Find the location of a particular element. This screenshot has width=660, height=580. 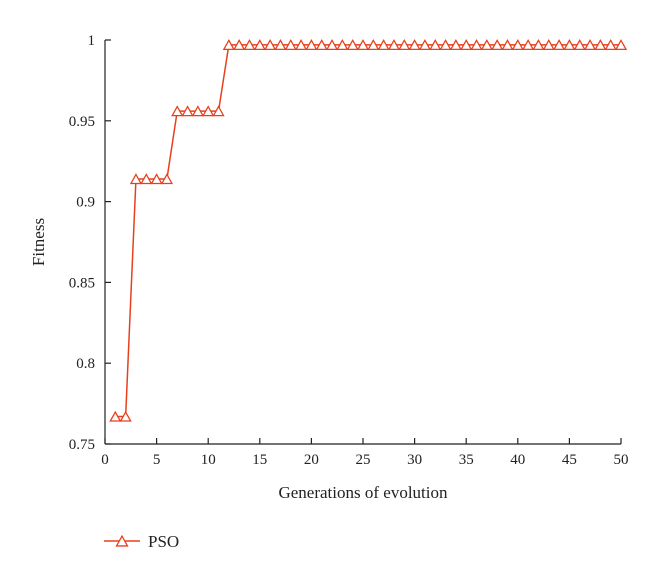

x-tick-label: 0 is located at coordinates (105, 460).